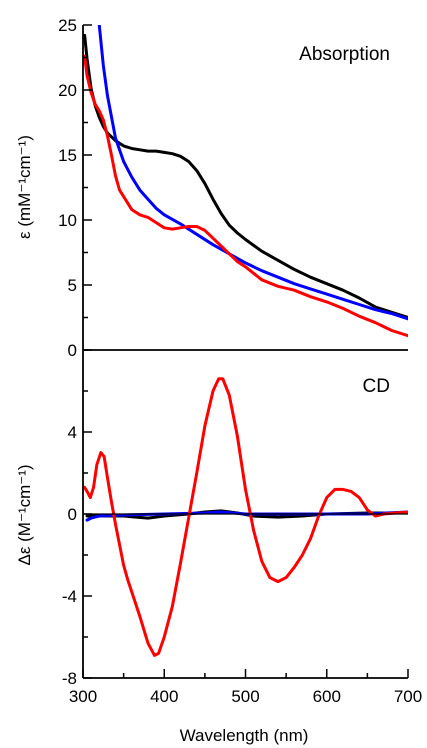  I want to click on absorption-y-axis-label: ε (mM⁻¹cm⁻¹), so click(24, 187).